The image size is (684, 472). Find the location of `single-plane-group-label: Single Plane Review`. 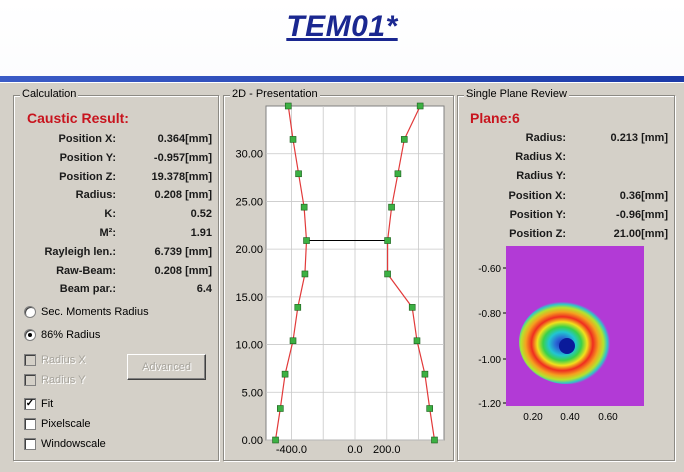

single-plane-group-label: Single Plane Review is located at coordinates (516, 94).